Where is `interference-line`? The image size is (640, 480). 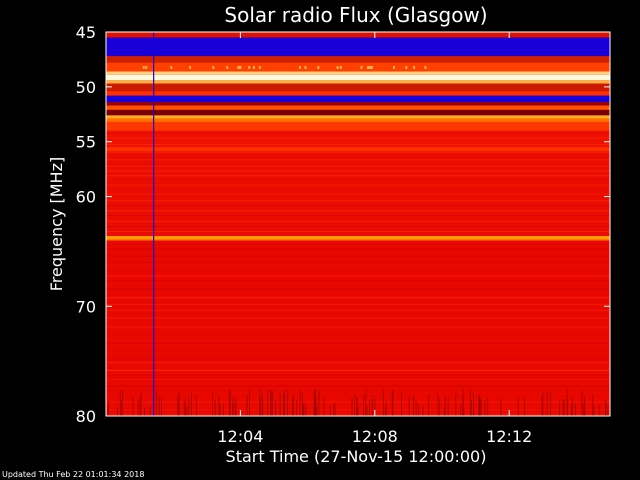 interference-line is located at coordinates (154, 224).